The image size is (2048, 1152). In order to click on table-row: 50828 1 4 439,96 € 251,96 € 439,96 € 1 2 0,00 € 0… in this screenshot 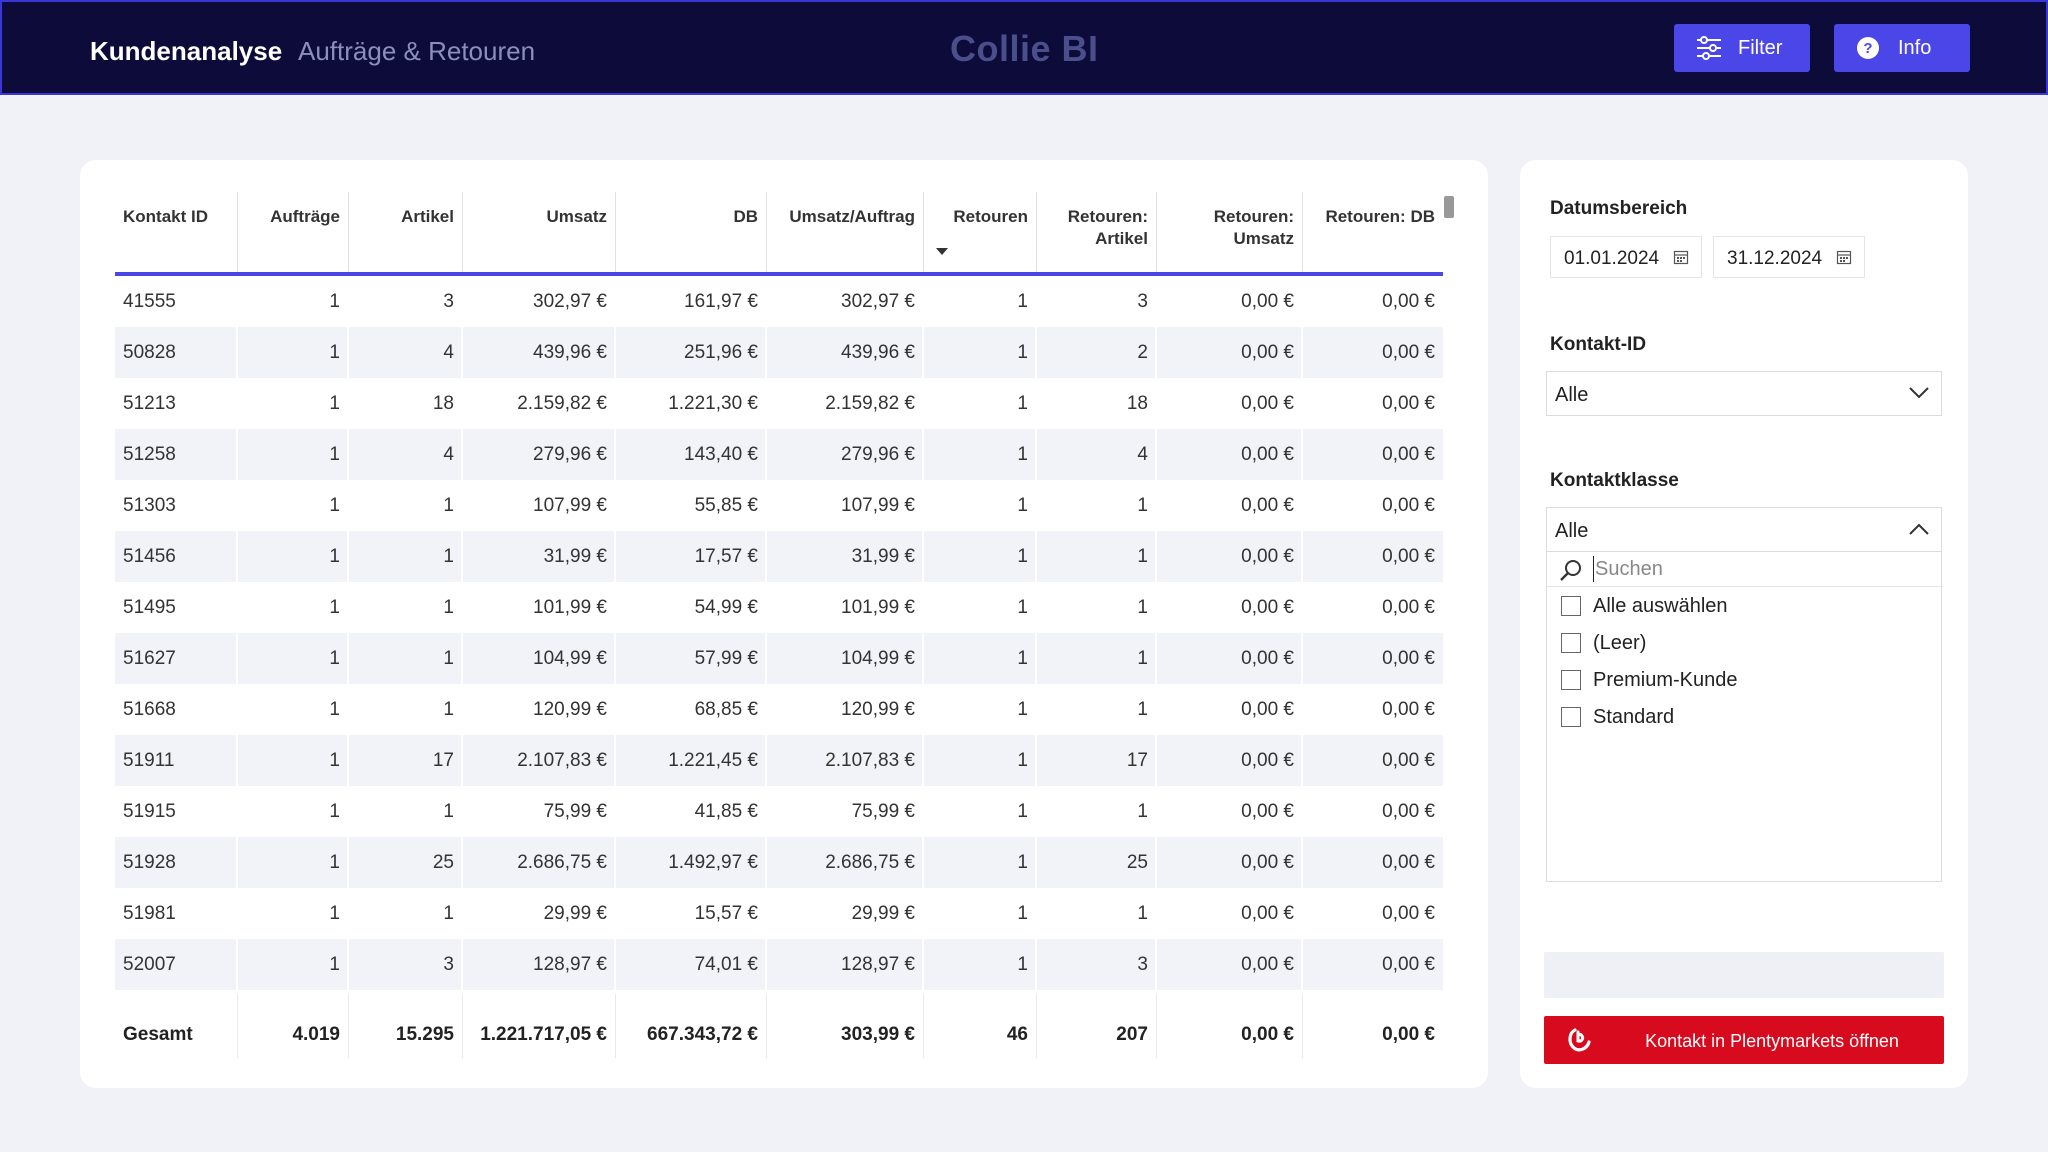, I will do `click(779, 352)`.